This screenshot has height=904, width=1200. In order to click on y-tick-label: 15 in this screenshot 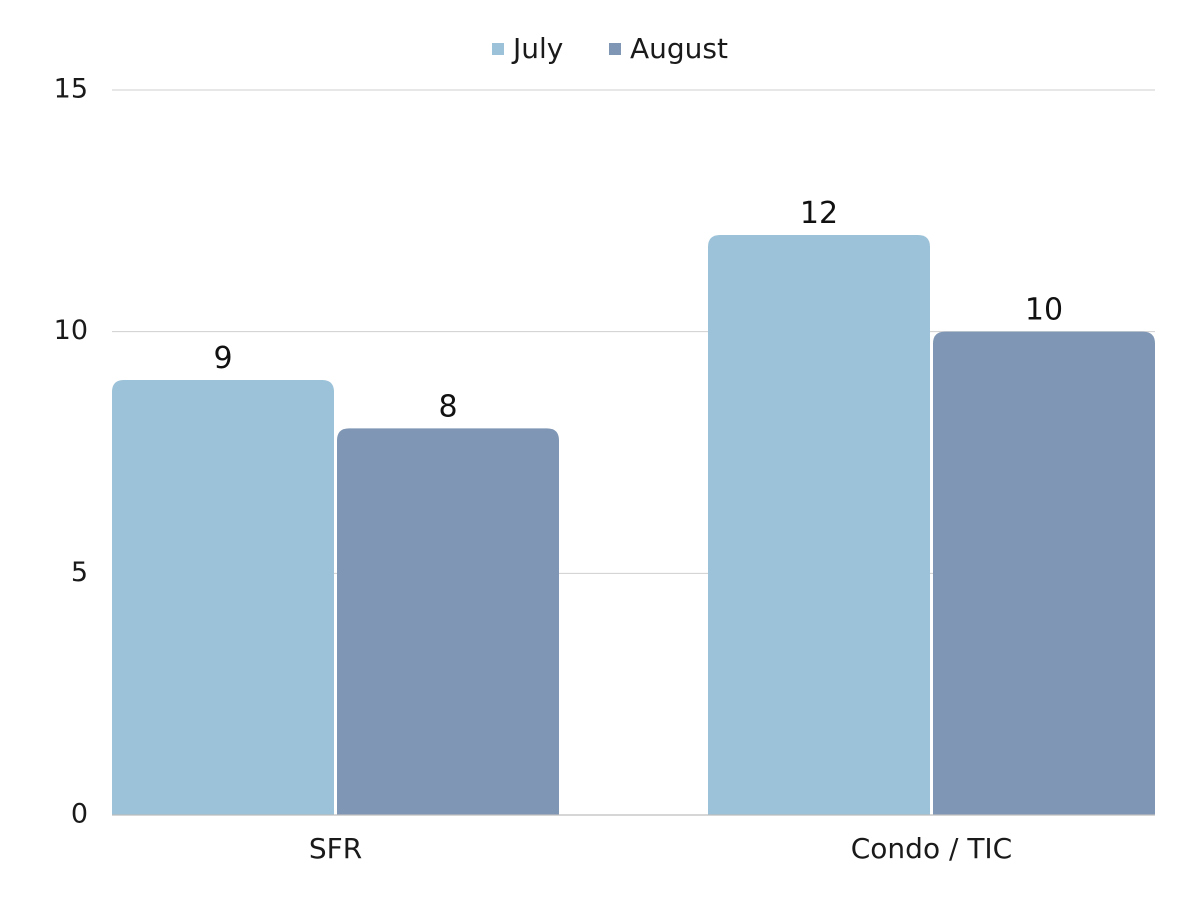, I will do `click(71, 89)`.